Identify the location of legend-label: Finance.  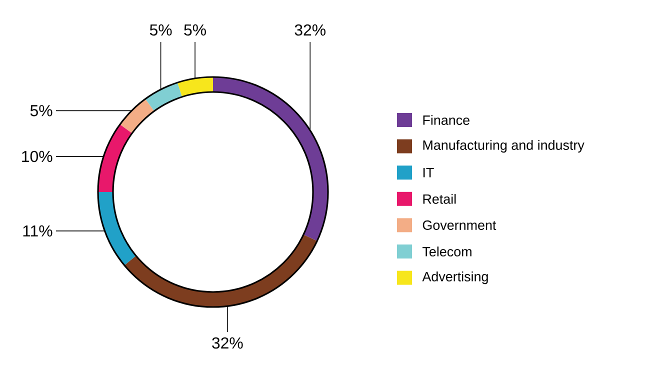
(446, 120).